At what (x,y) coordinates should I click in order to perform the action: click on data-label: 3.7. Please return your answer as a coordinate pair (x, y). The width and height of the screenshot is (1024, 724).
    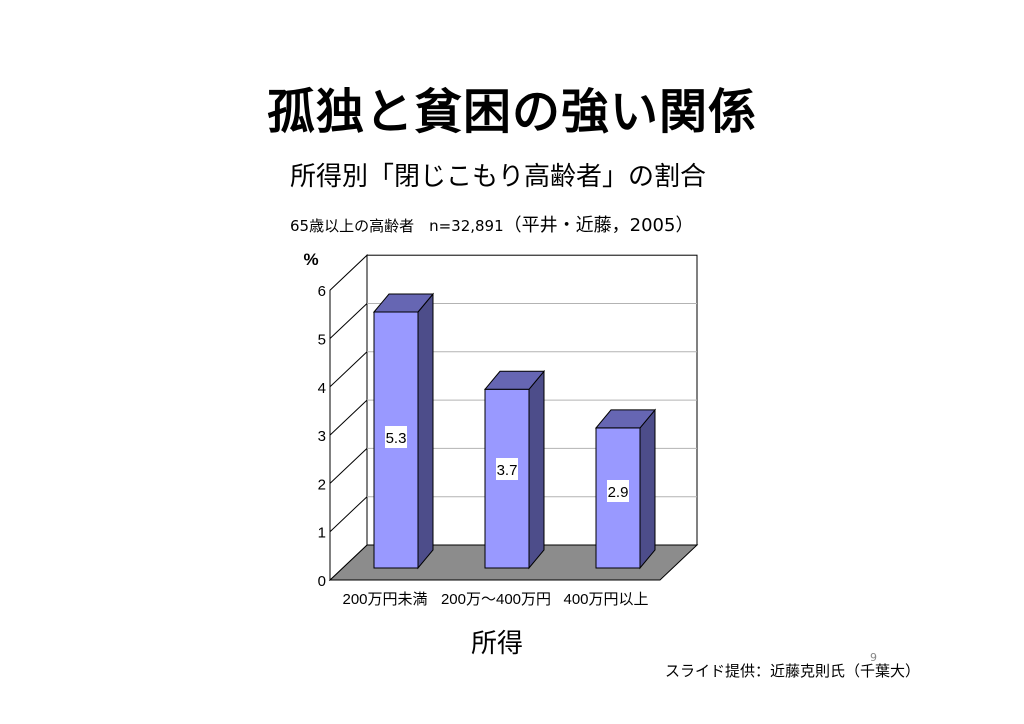
    Looking at the image, I should click on (507, 470).